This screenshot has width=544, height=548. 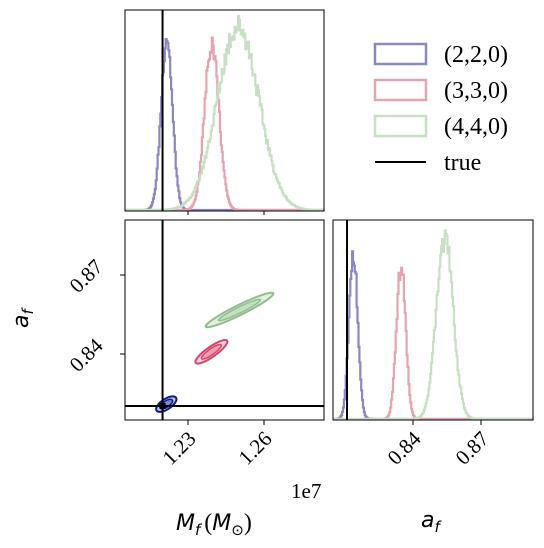 I want to click on x-axis-label: Mf (M⊙), so click(x=214, y=524).